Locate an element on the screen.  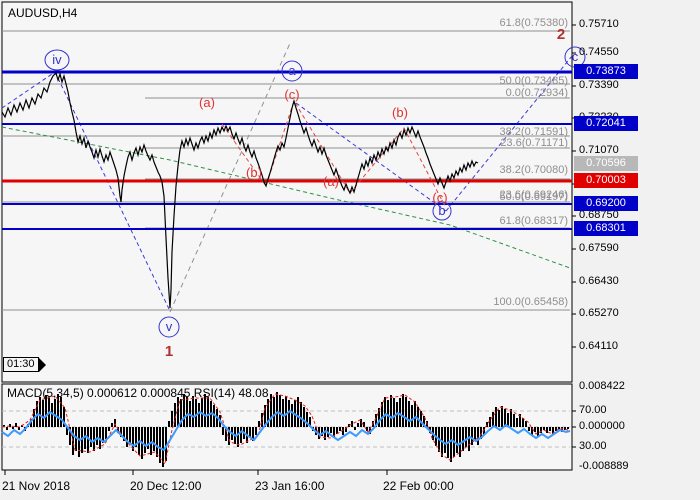
wave-label-red: (c) is located at coordinates (440, 197).